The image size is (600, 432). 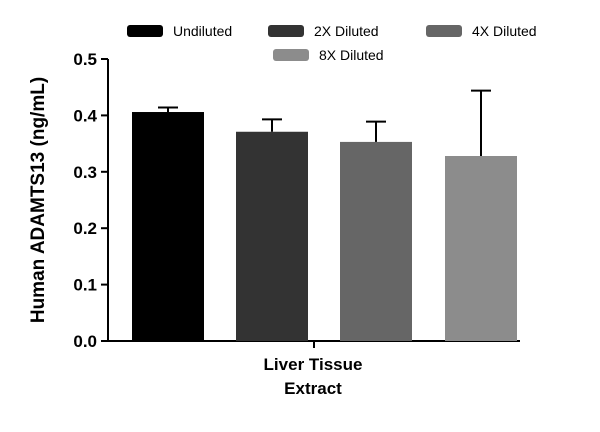 What do you see at coordinates (313, 364) in the screenshot?
I see `x-category-label-line1: Liver Tissue` at bounding box center [313, 364].